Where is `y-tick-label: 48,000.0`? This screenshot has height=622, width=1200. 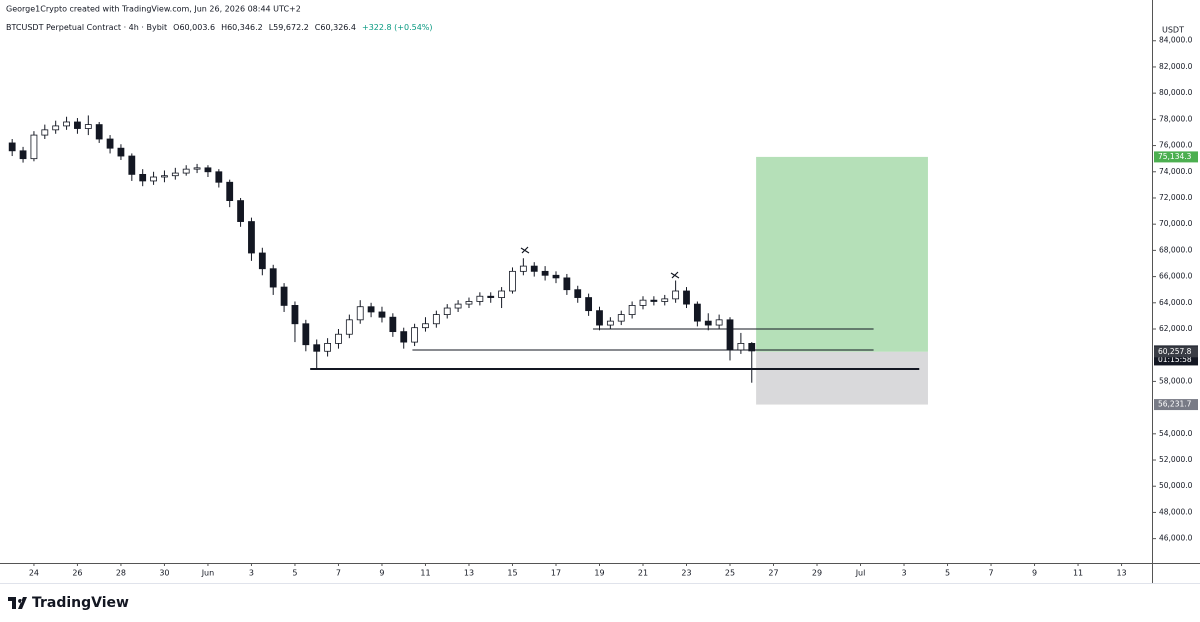 y-tick-label: 48,000.0 is located at coordinates (1176, 511).